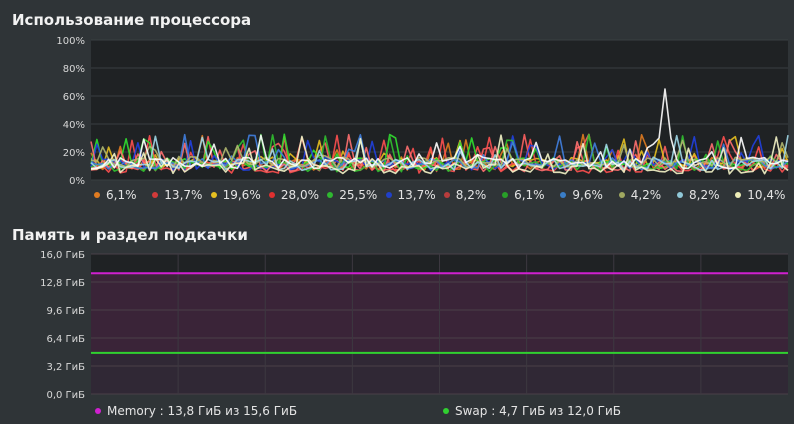 The image size is (794, 424). I want to click on cpu-legend-item: 19,6%, so click(235, 195).